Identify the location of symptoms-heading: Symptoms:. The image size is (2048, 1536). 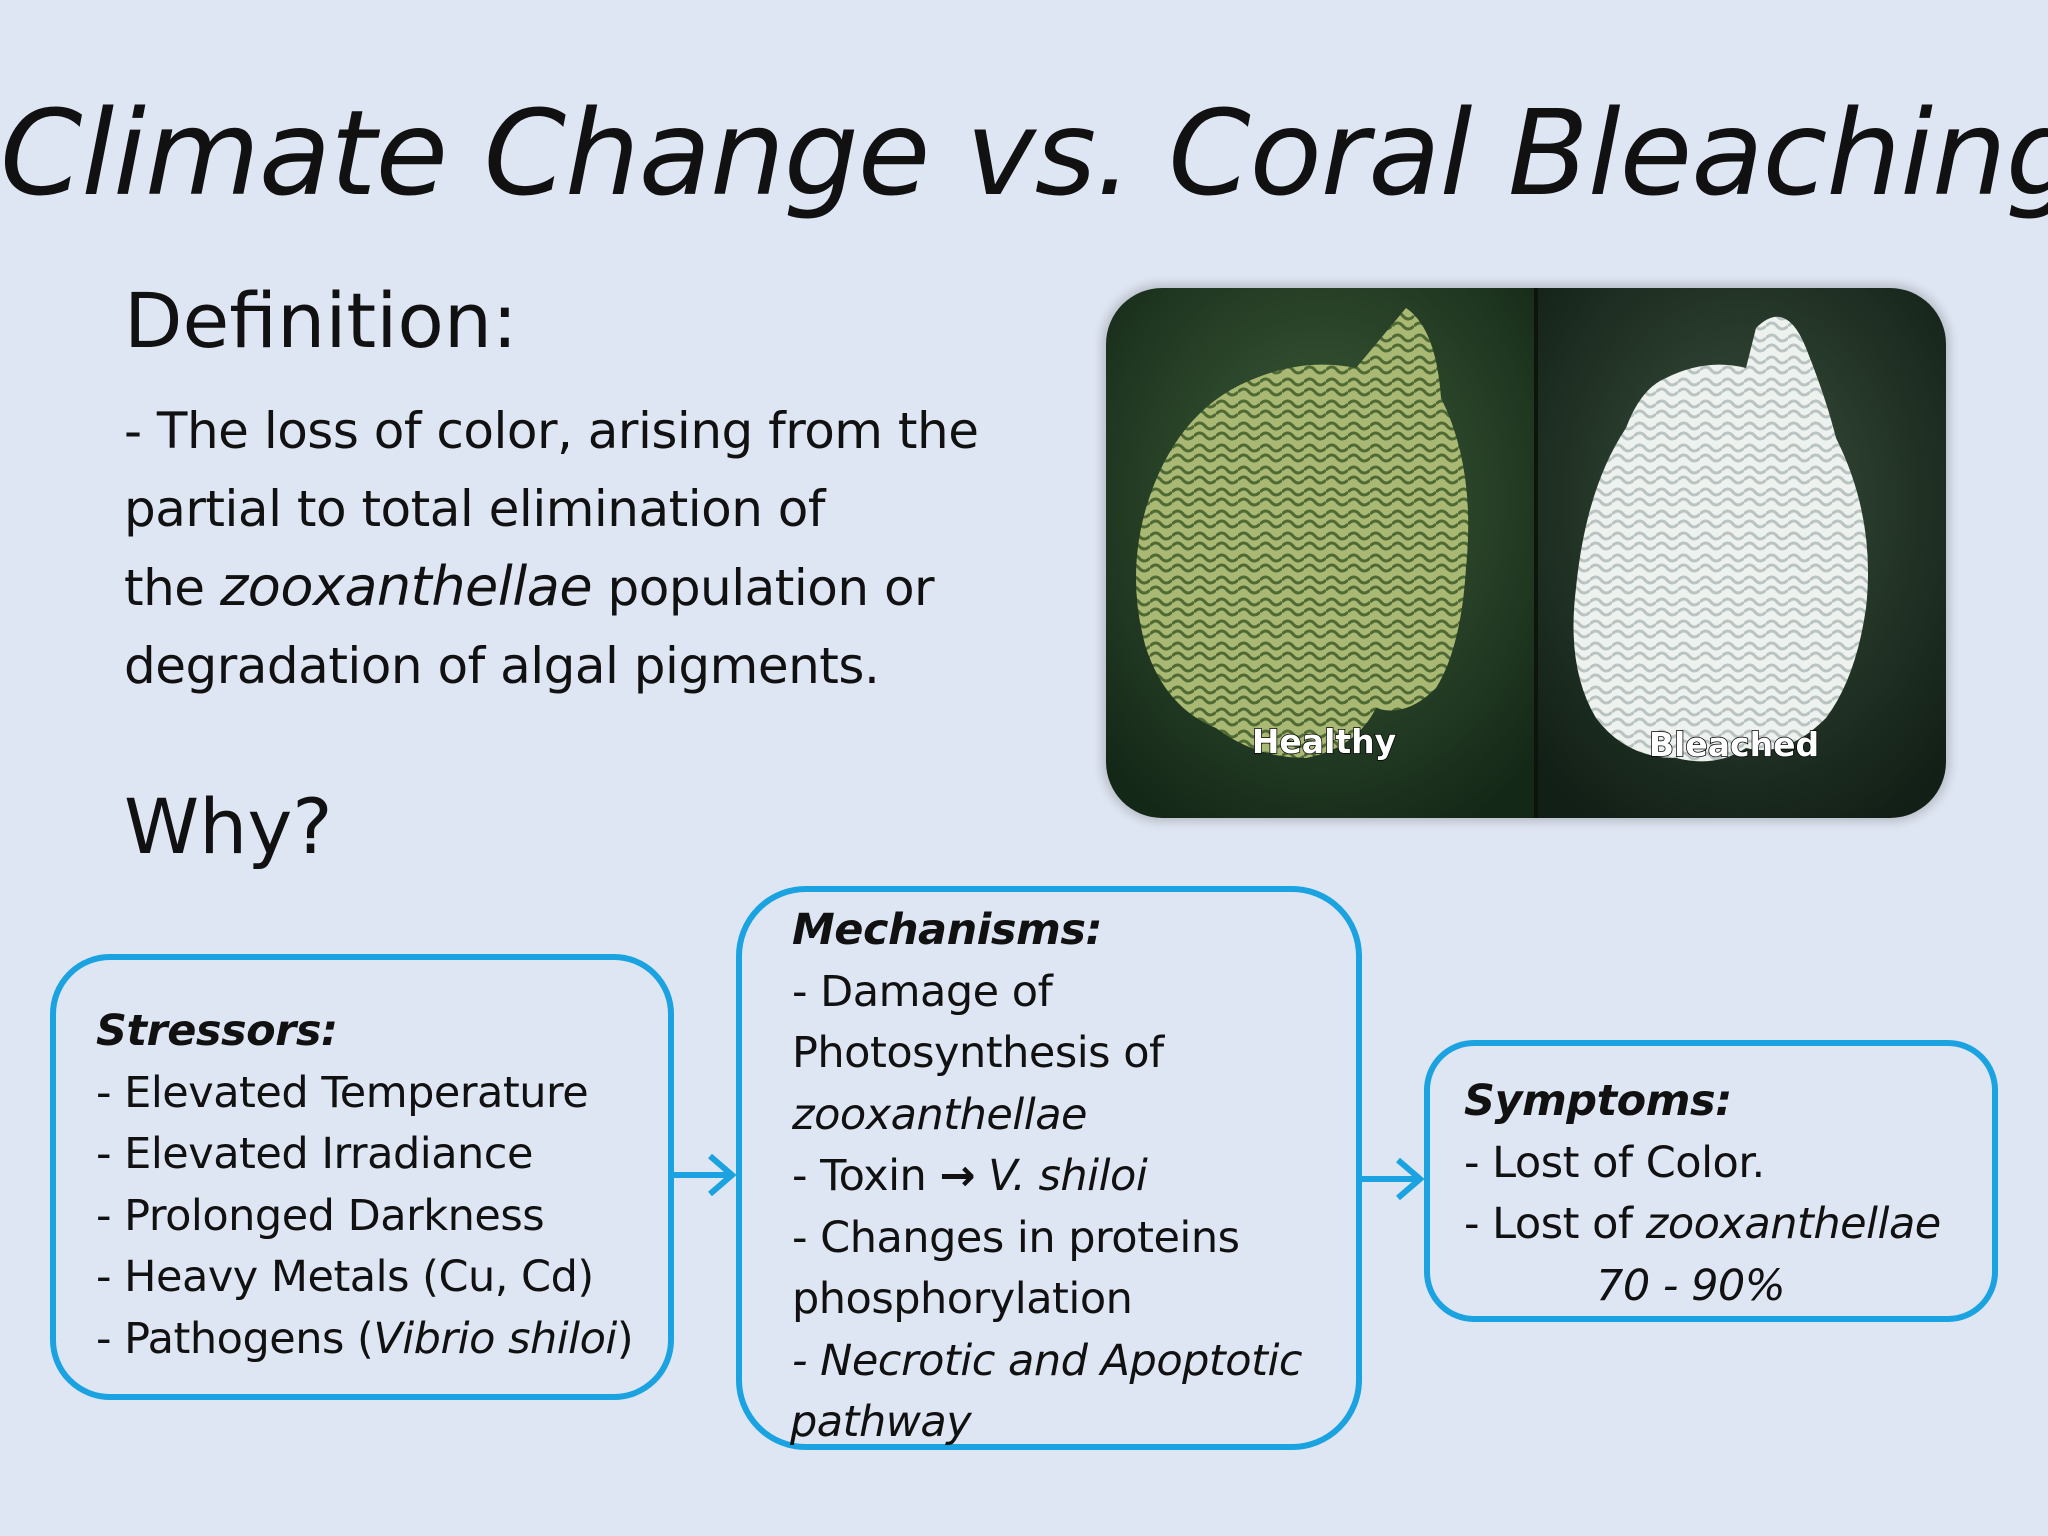
(1598, 1101).